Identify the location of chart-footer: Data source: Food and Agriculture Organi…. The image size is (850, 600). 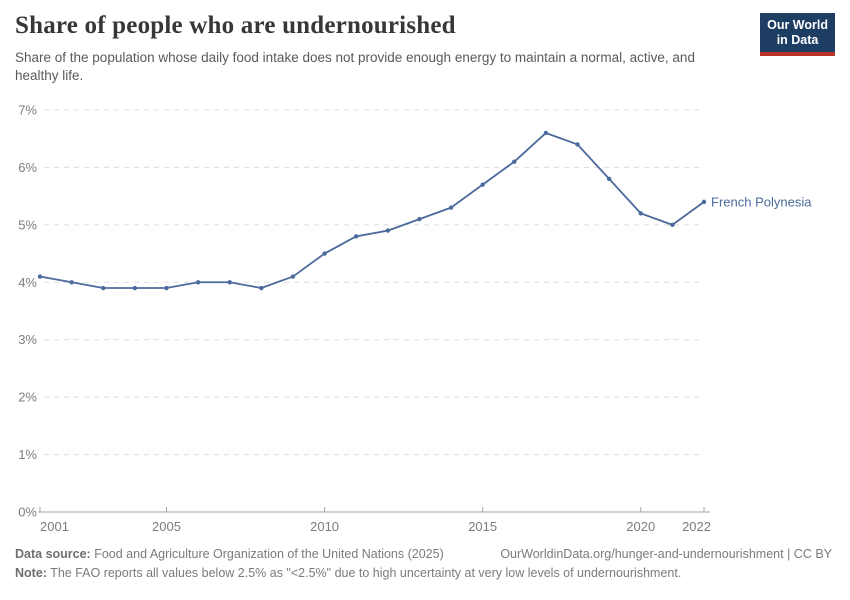
(423, 564).